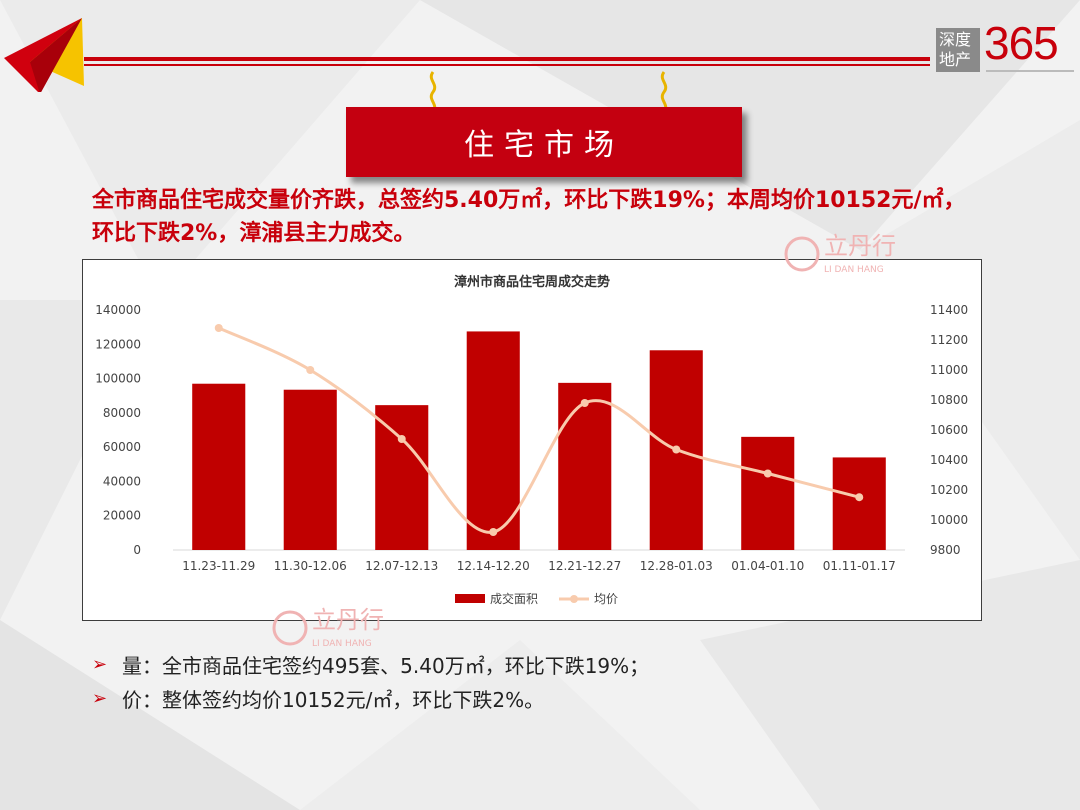 The image size is (1080, 810). What do you see at coordinates (218, 566) in the screenshot?
I see `x-tick-label: 11.23-11.29` at bounding box center [218, 566].